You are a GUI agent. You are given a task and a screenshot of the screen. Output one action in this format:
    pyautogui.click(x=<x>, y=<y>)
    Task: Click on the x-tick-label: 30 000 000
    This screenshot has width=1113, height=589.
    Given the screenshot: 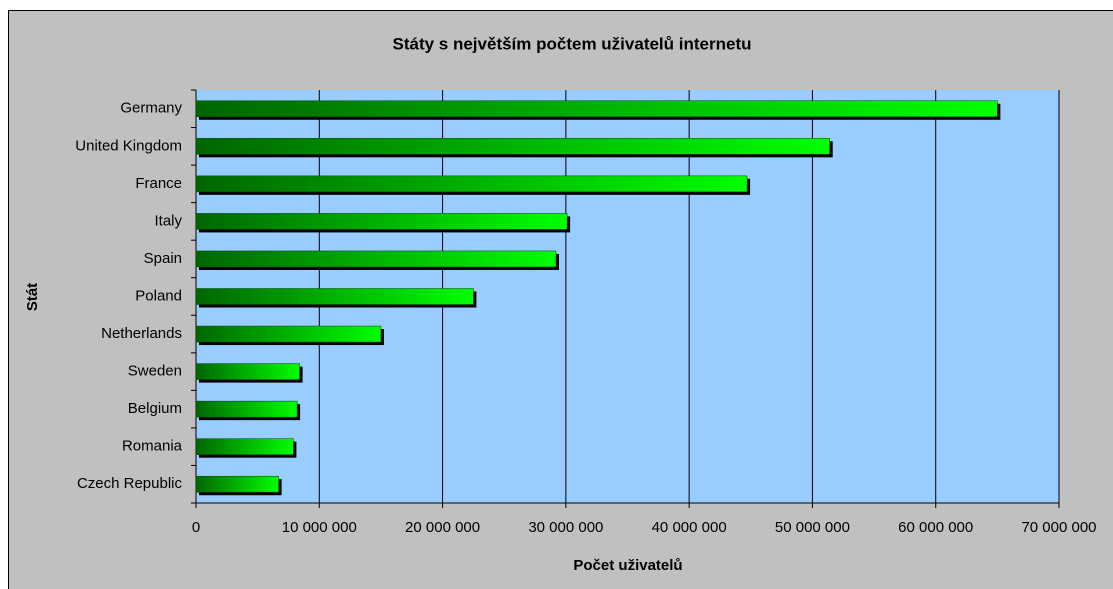 What is the action you would take?
    pyautogui.click(x=565, y=527)
    